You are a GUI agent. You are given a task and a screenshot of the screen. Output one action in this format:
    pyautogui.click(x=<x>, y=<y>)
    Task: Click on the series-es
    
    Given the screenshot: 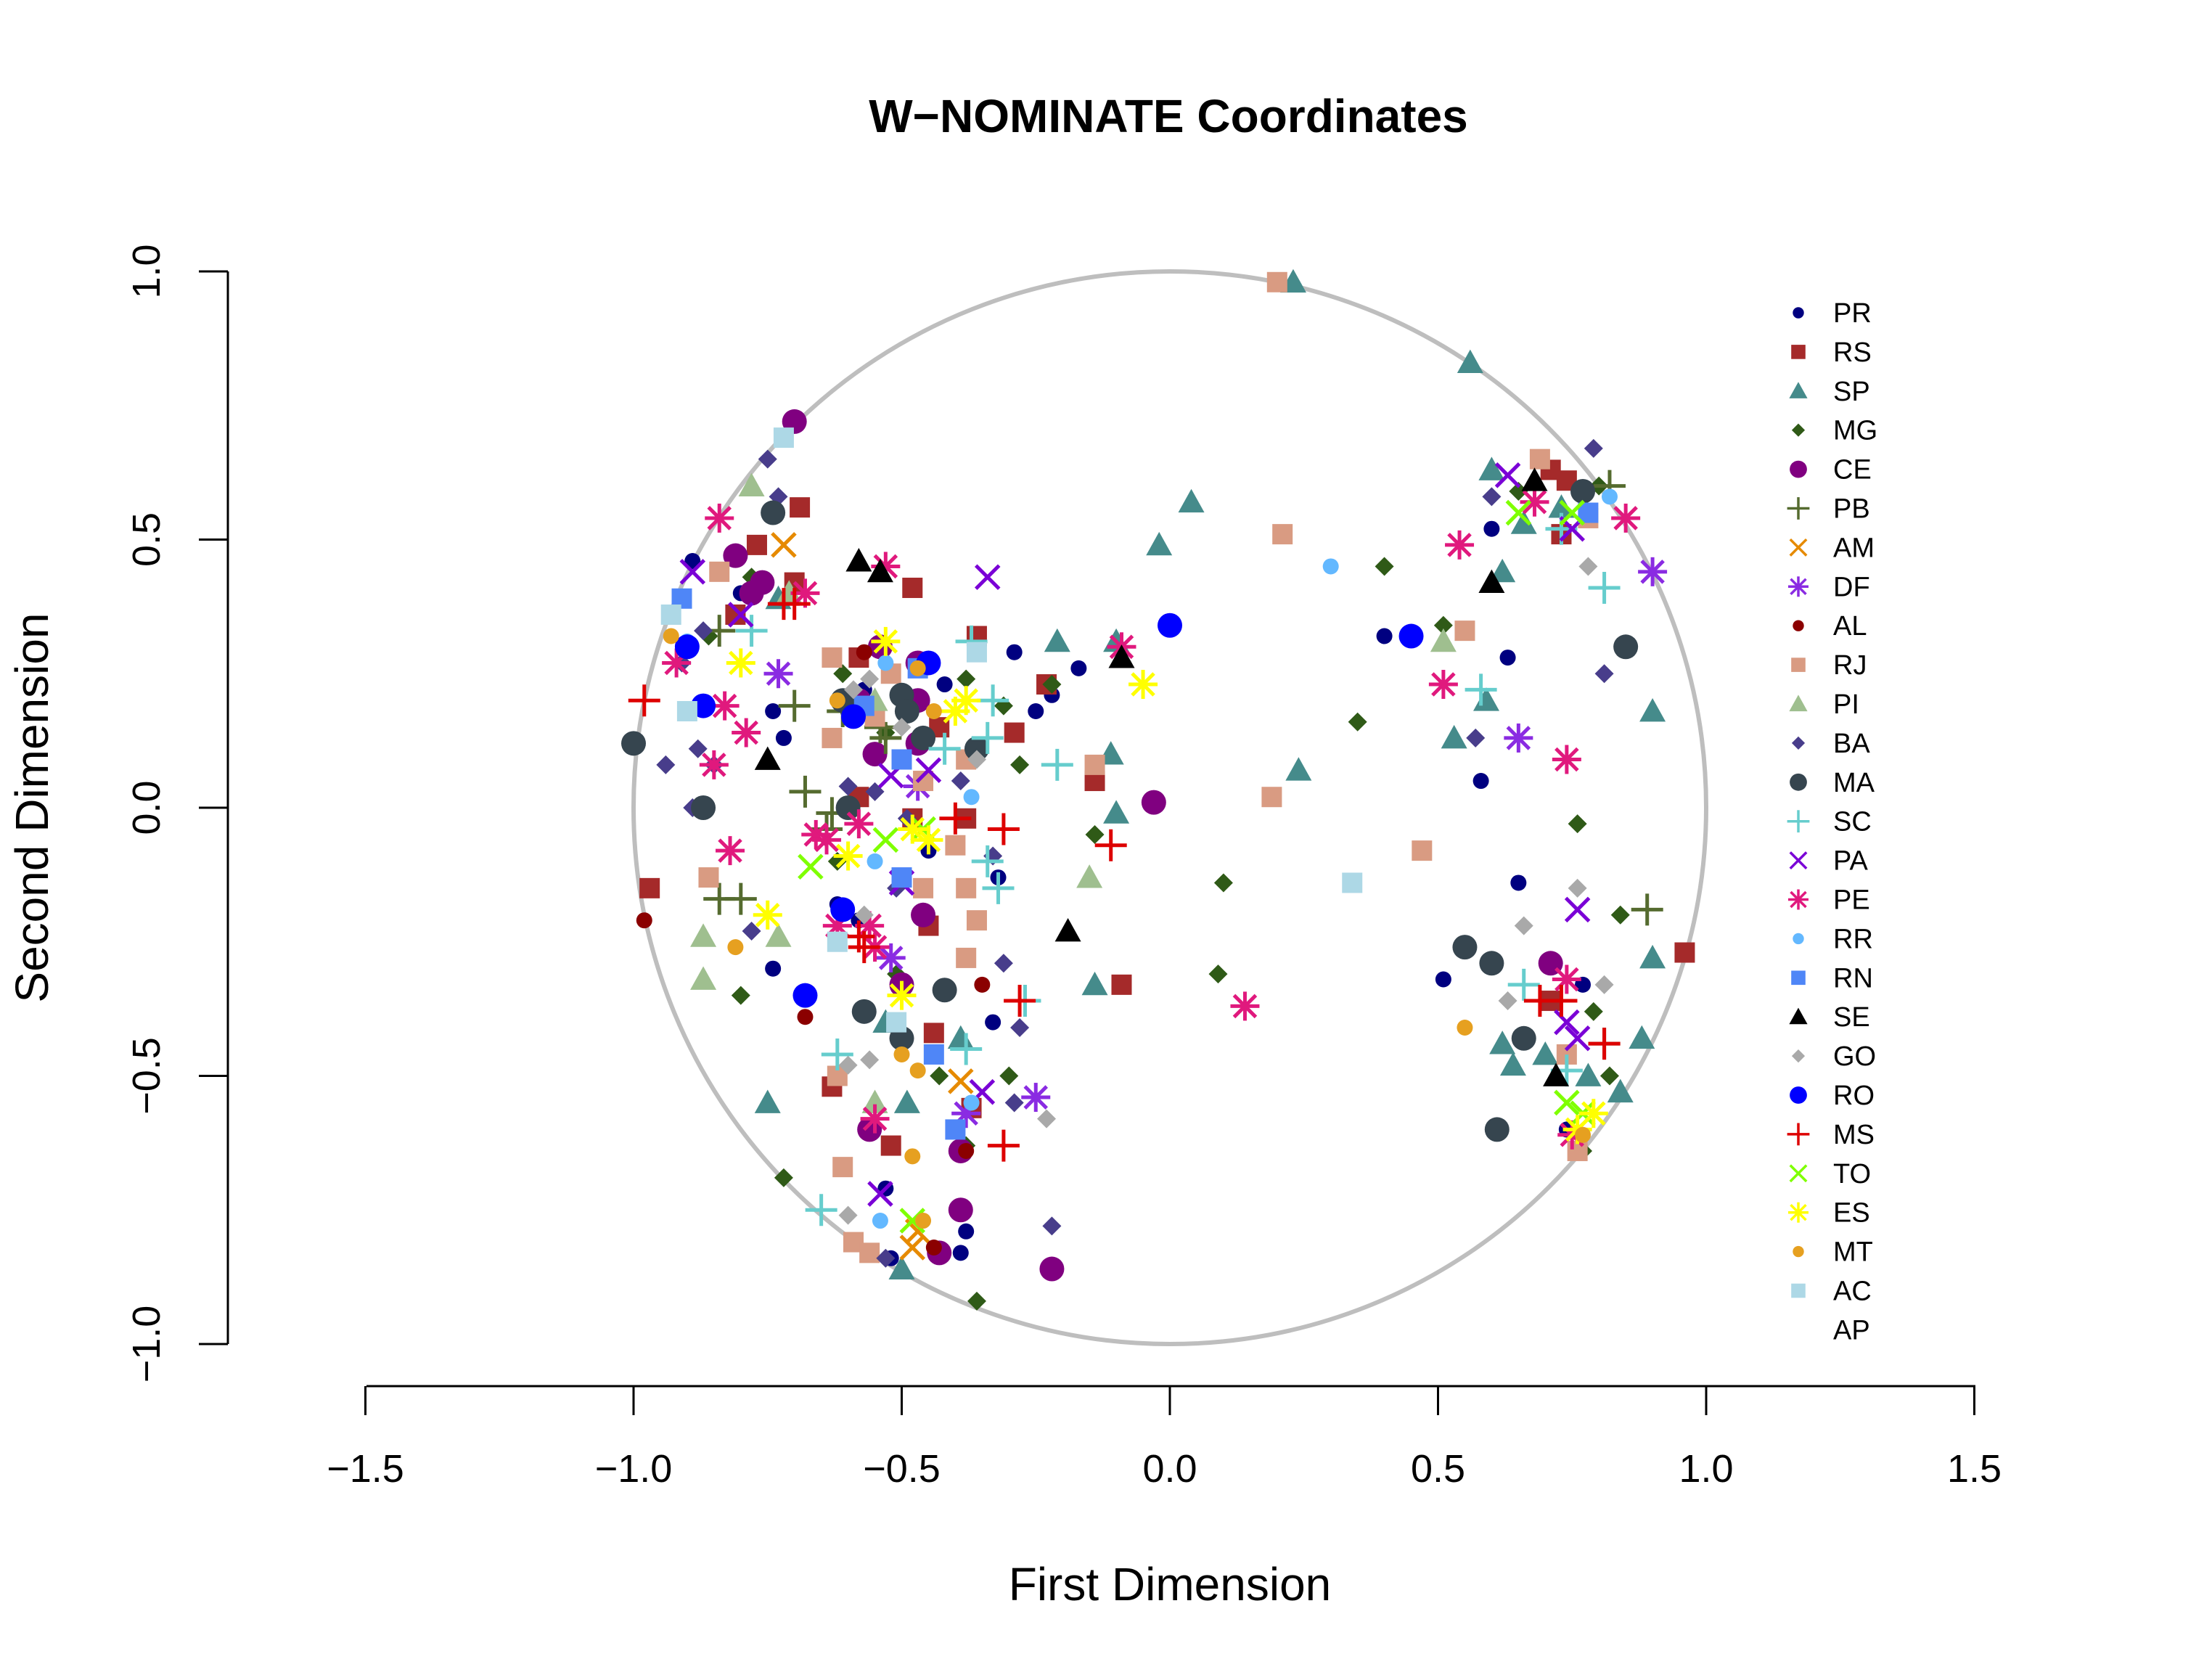 What is the action you would take?
    pyautogui.click(x=1167, y=885)
    